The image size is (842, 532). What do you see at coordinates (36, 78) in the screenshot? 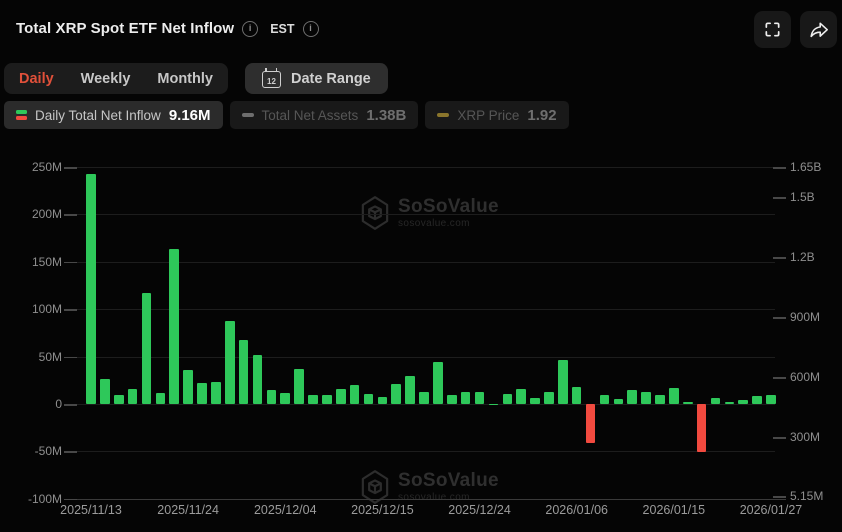
I see `tab-daily: Daily` at bounding box center [36, 78].